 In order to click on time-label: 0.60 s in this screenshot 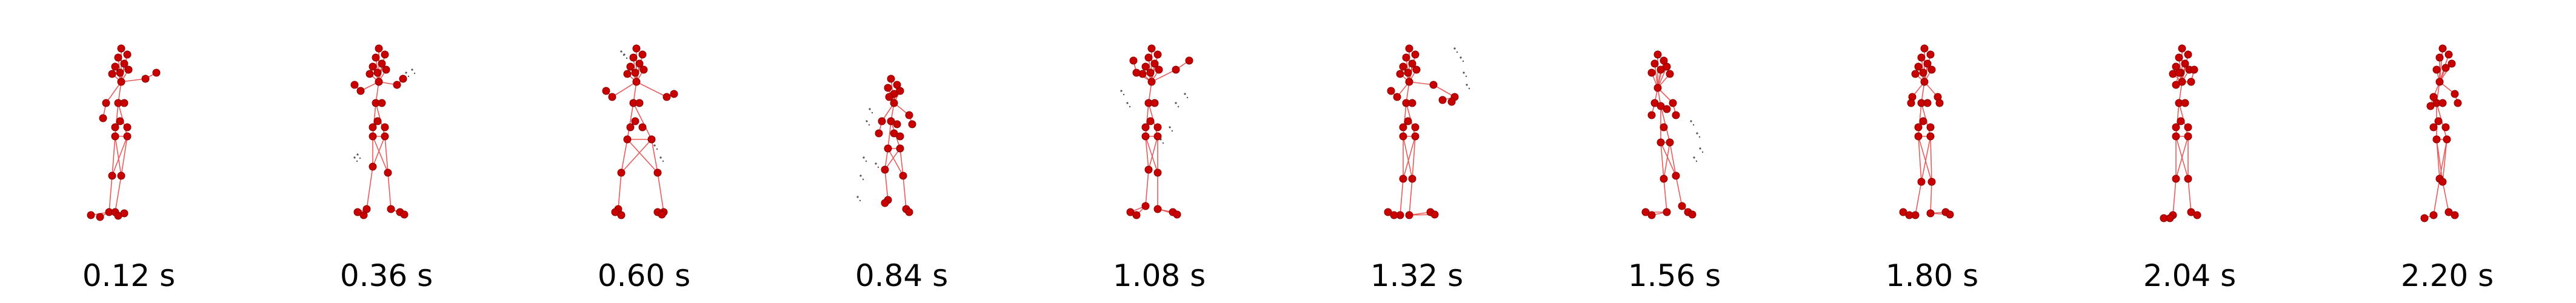, I will do `click(644, 275)`.